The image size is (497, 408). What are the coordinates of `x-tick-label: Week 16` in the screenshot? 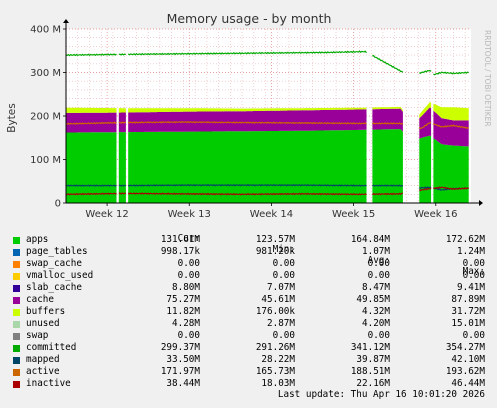 It's located at (435, 214).